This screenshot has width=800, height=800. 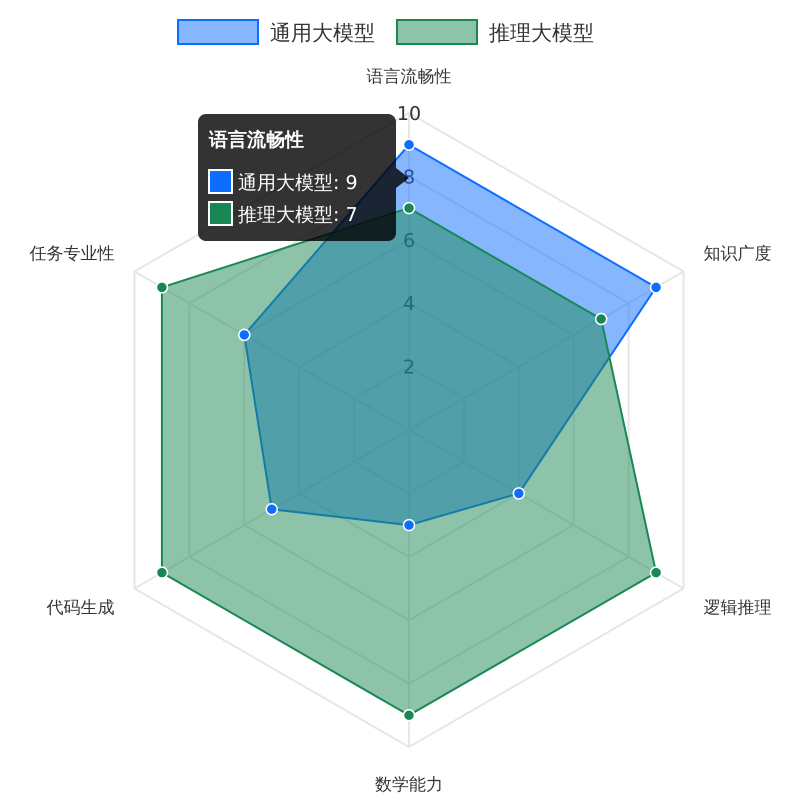 I want to click on y-tick-label: 10, so click(x=409, y=114).